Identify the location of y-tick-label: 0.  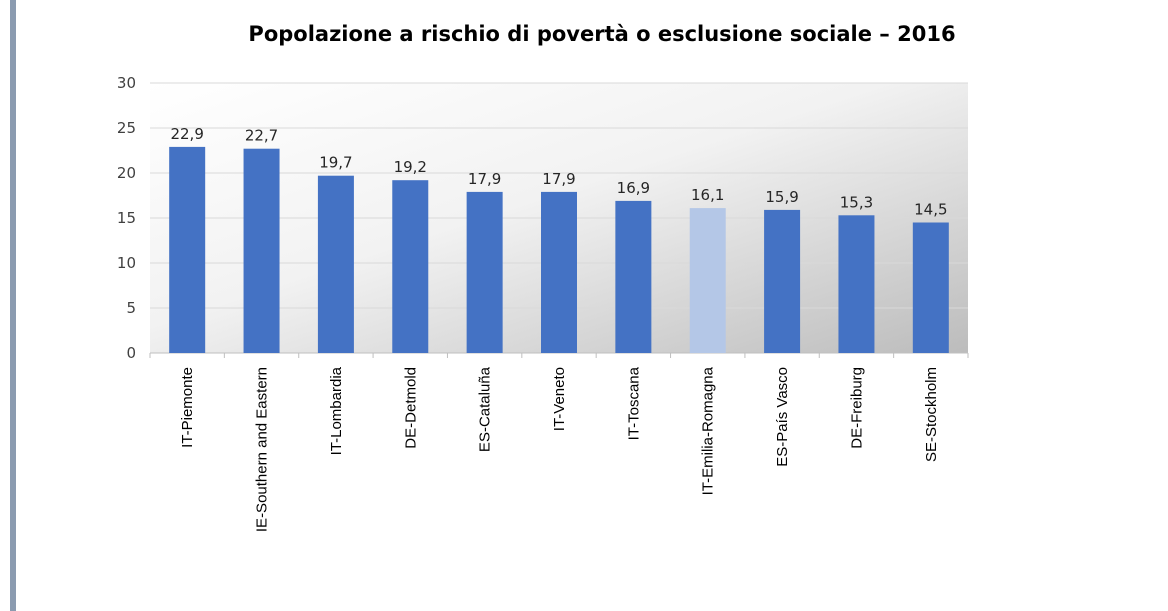
(131, 353).